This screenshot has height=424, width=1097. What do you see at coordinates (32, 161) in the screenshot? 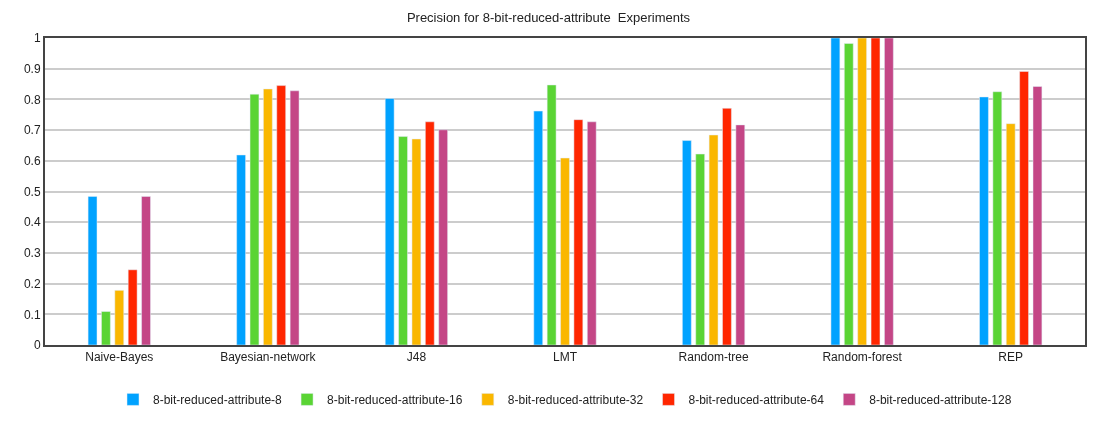
I see `y-tick-label: 0.6` at bounding box center [32, 161].